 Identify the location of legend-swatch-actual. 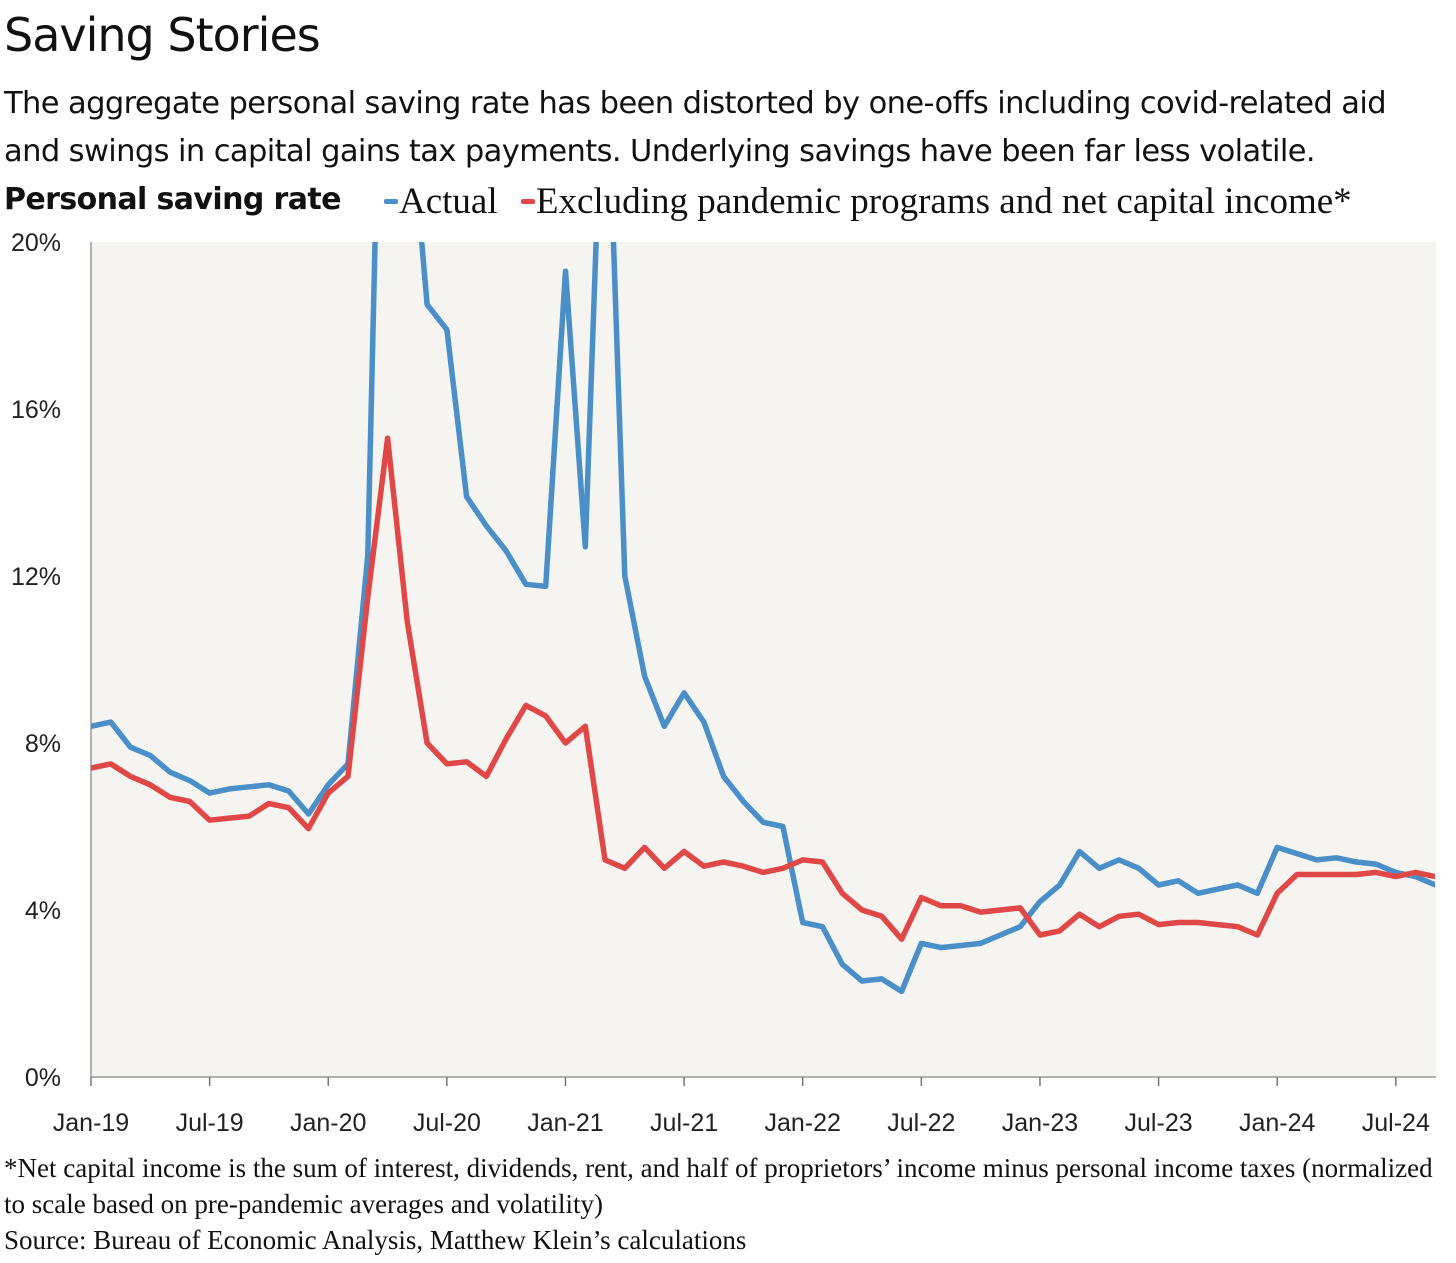
(391, 202).